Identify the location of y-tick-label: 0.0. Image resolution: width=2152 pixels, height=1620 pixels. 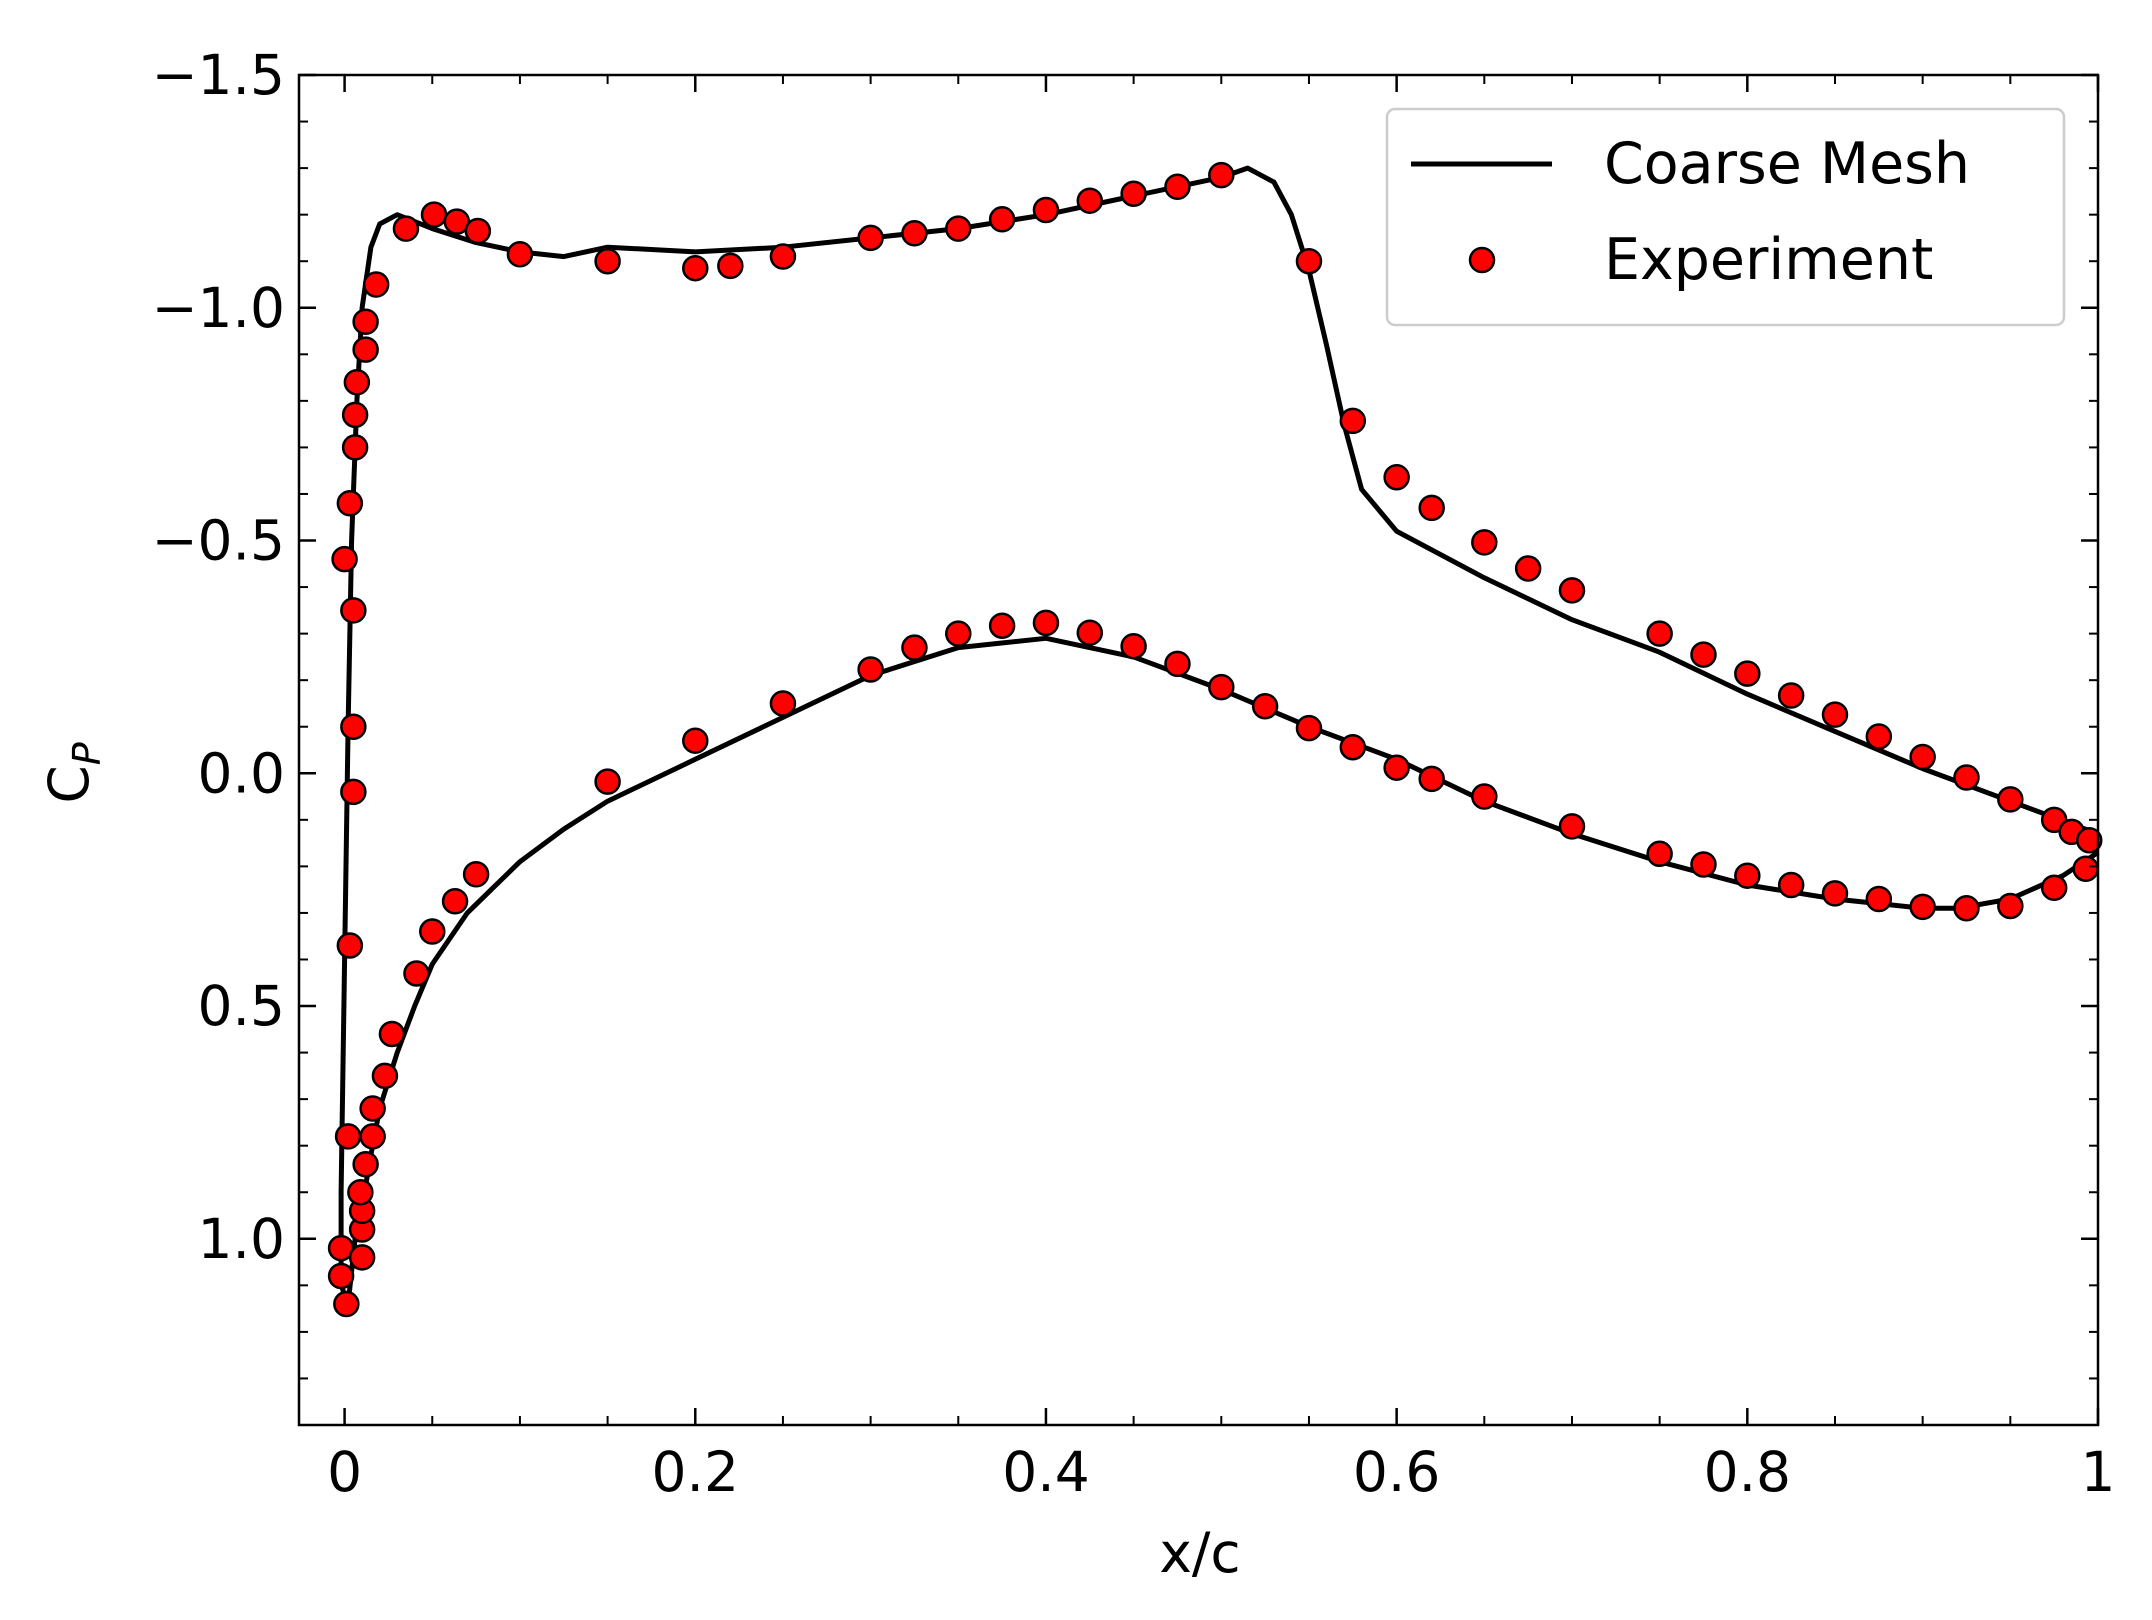
(241, 773).